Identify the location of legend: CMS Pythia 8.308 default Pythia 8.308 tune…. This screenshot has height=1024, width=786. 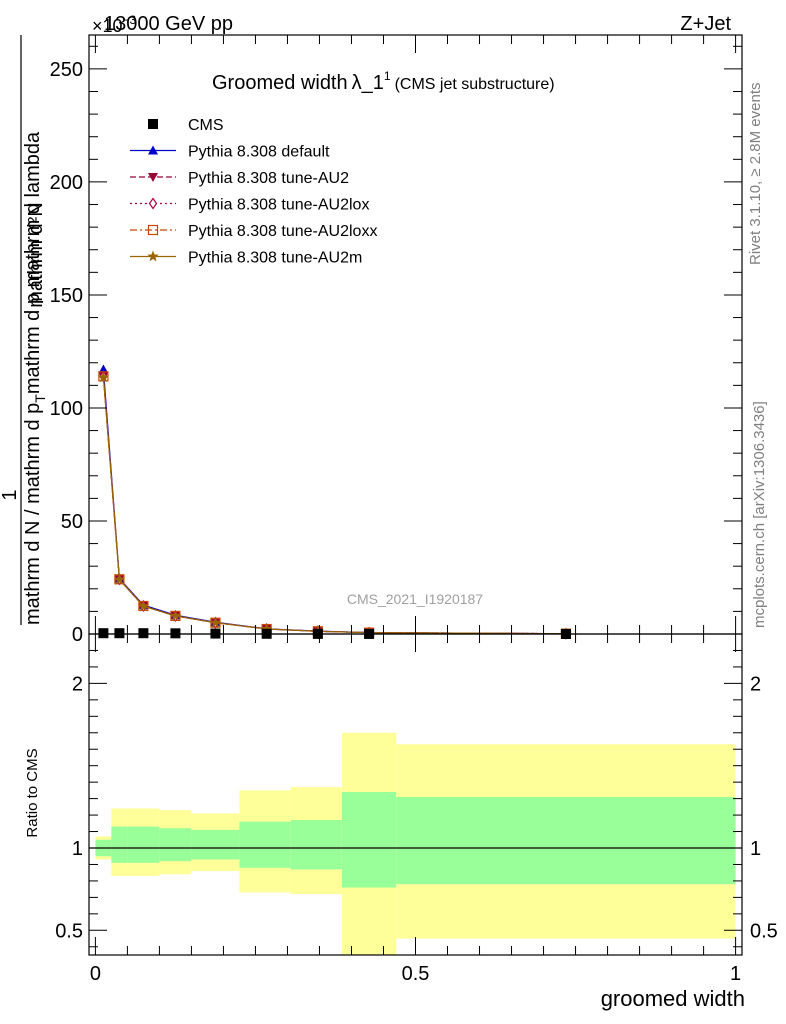
(253, 192).